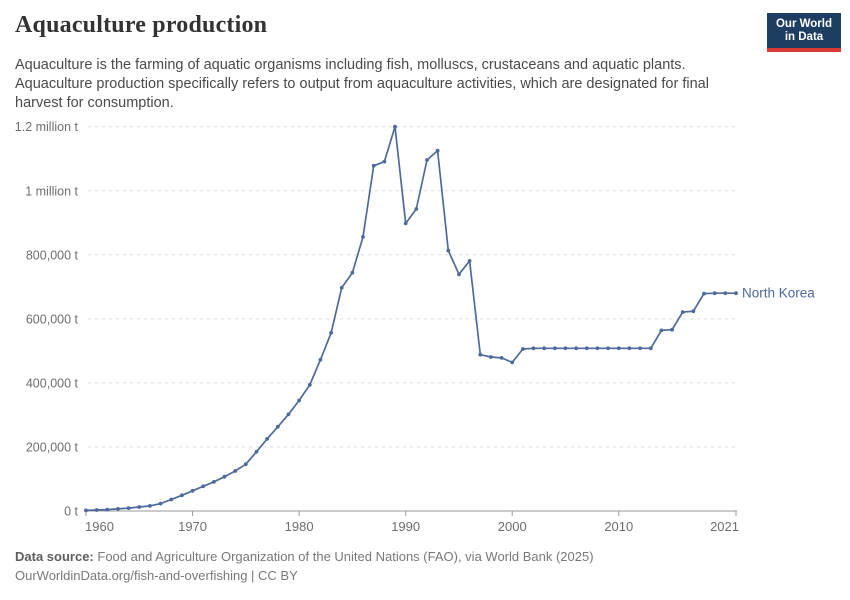 The width and height of the screenshot is (850, 600). What do you see at coordinates (192, 526) in the screenshot?
I see `x-axis-tick-label: 1970` at bounding box center [192, 526].